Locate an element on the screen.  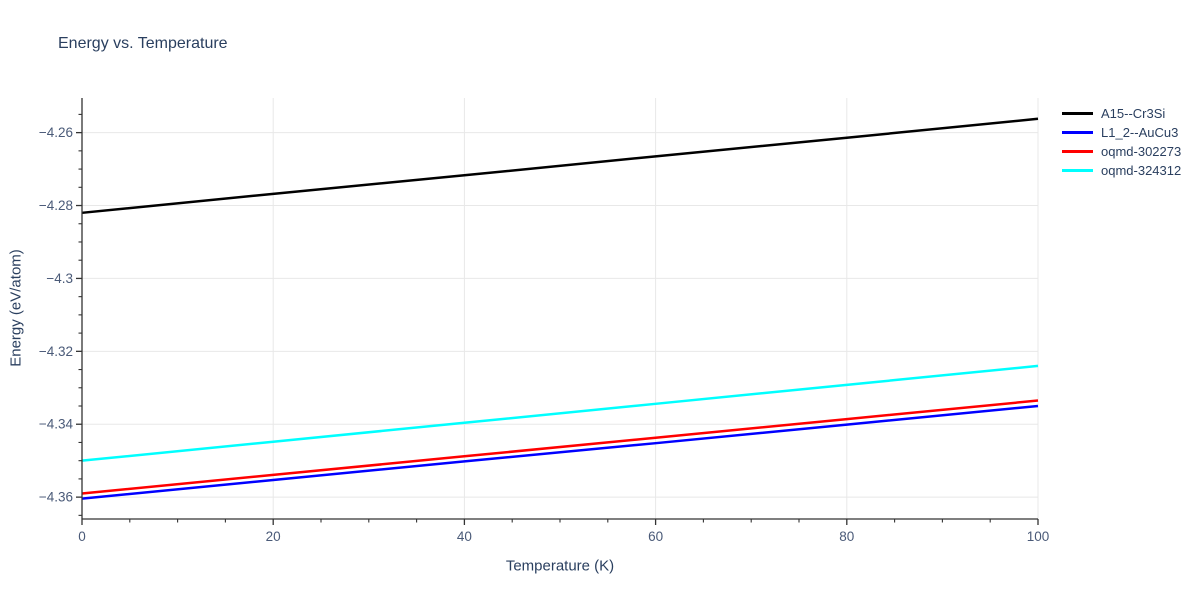
series-line-l1-2-aucu3 is located at coordinates (560, 452).